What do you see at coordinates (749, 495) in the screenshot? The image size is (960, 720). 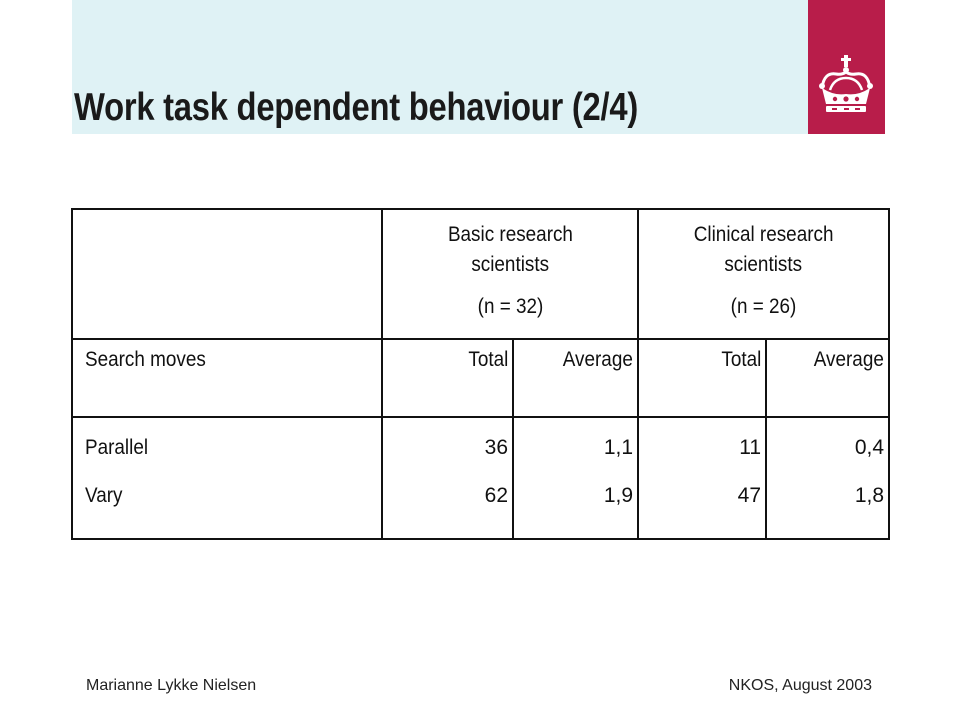 I see `table-cell: 47` at bounding box center [749, 495].